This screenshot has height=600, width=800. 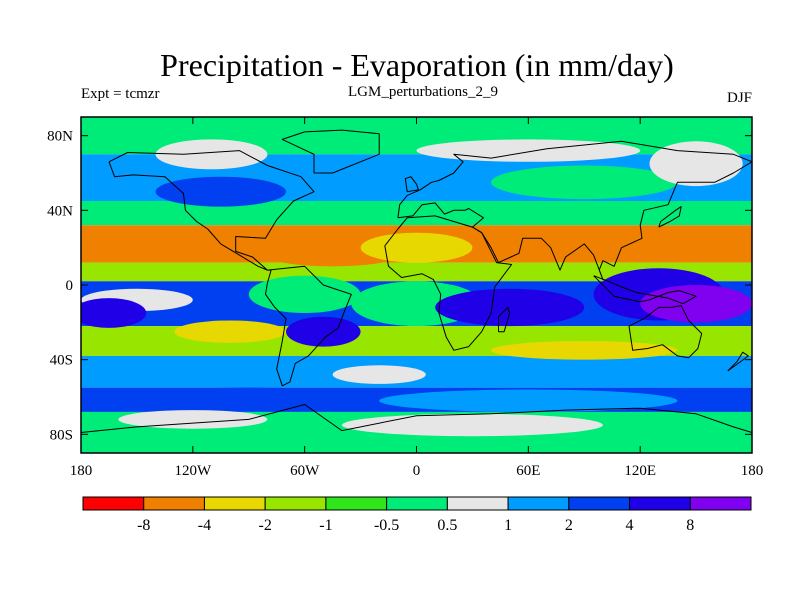 What do you see at coordinates (690, 525) in the screenshot?
I see `colorbar-label: 8` at bounding box center [690, 525].